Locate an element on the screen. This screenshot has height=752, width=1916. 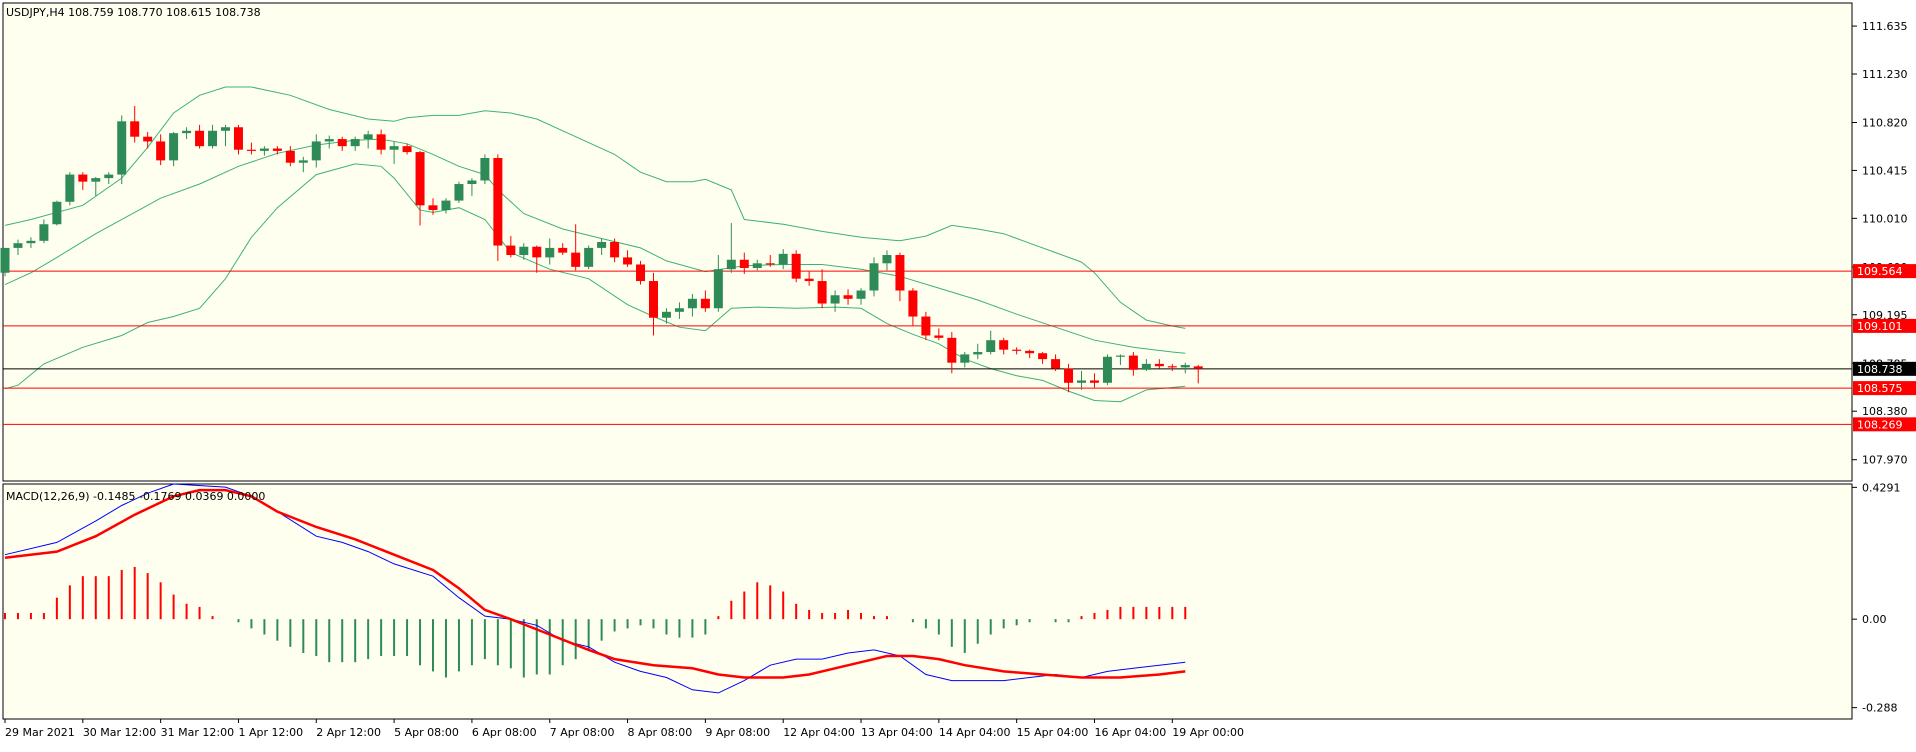
level-price-label: 108.269 is located at coordinates (1880, 424).